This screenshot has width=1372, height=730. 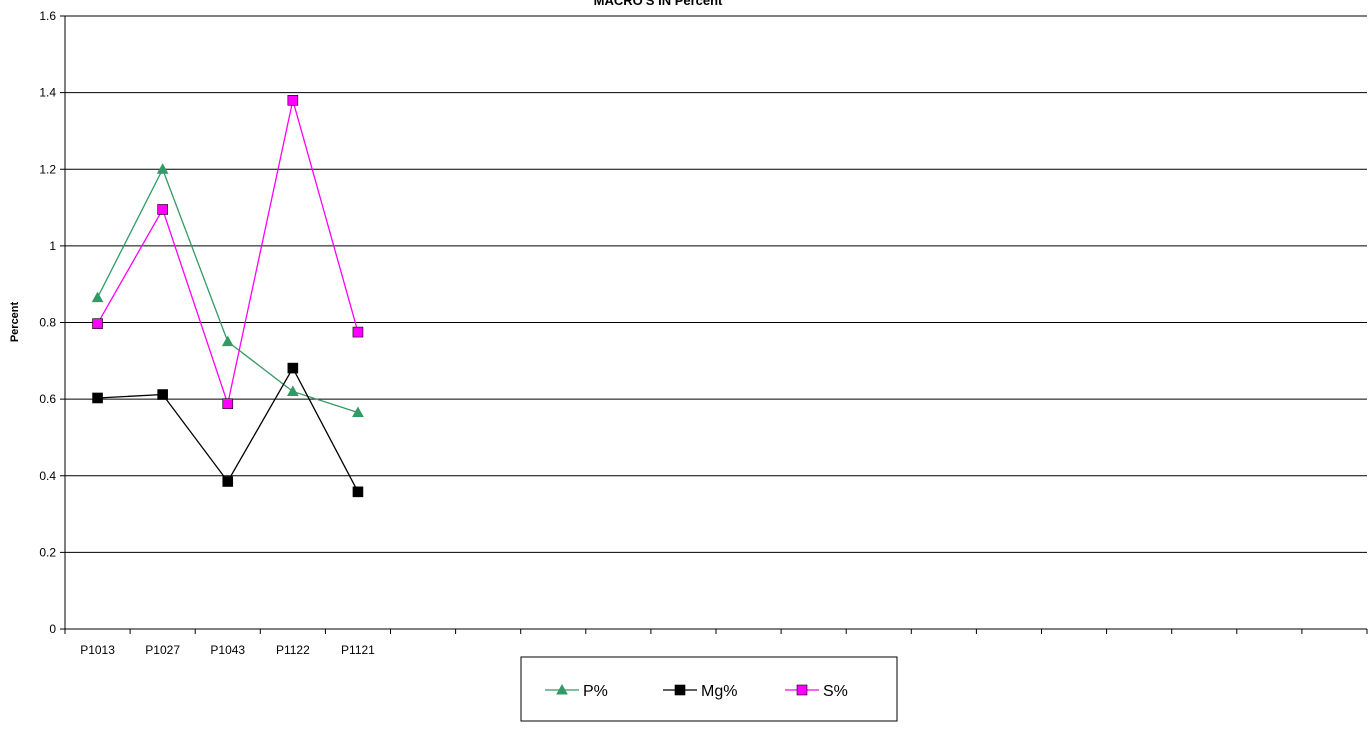 I want to click on y-tick-label: 0.4, so click(x=47, y=476).